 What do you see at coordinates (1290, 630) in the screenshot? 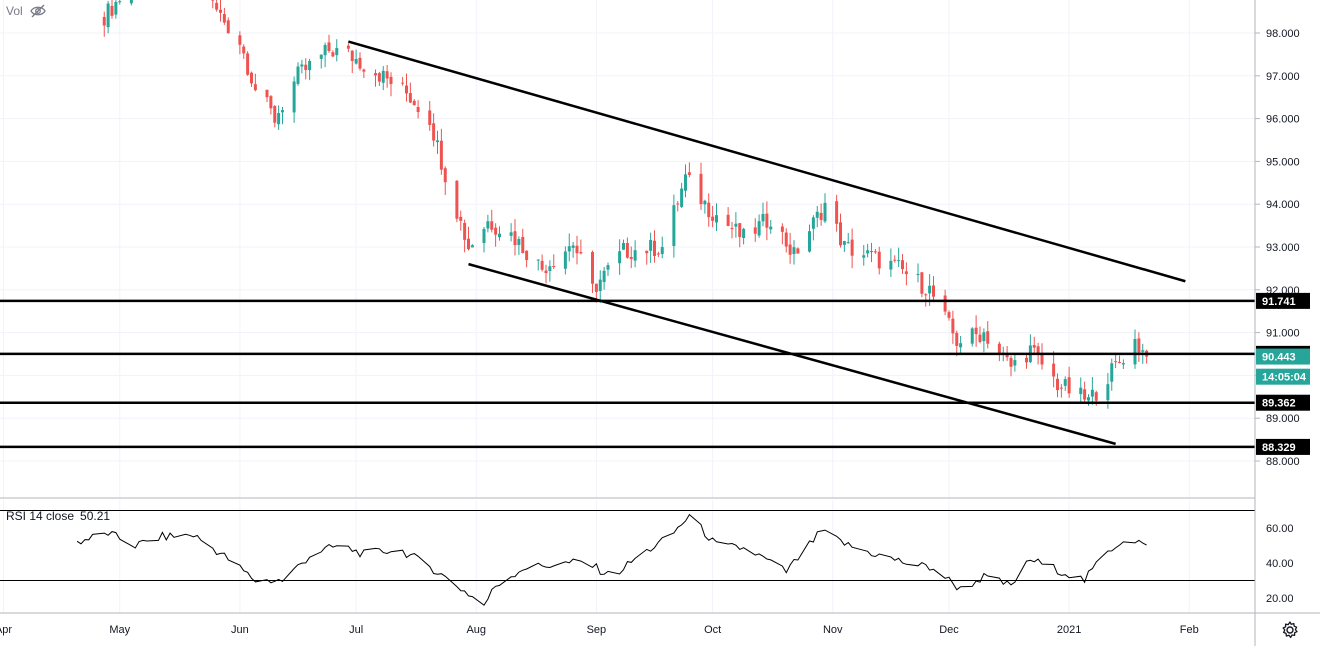
I see `gear-icon` at bounding box center [1290, 630].